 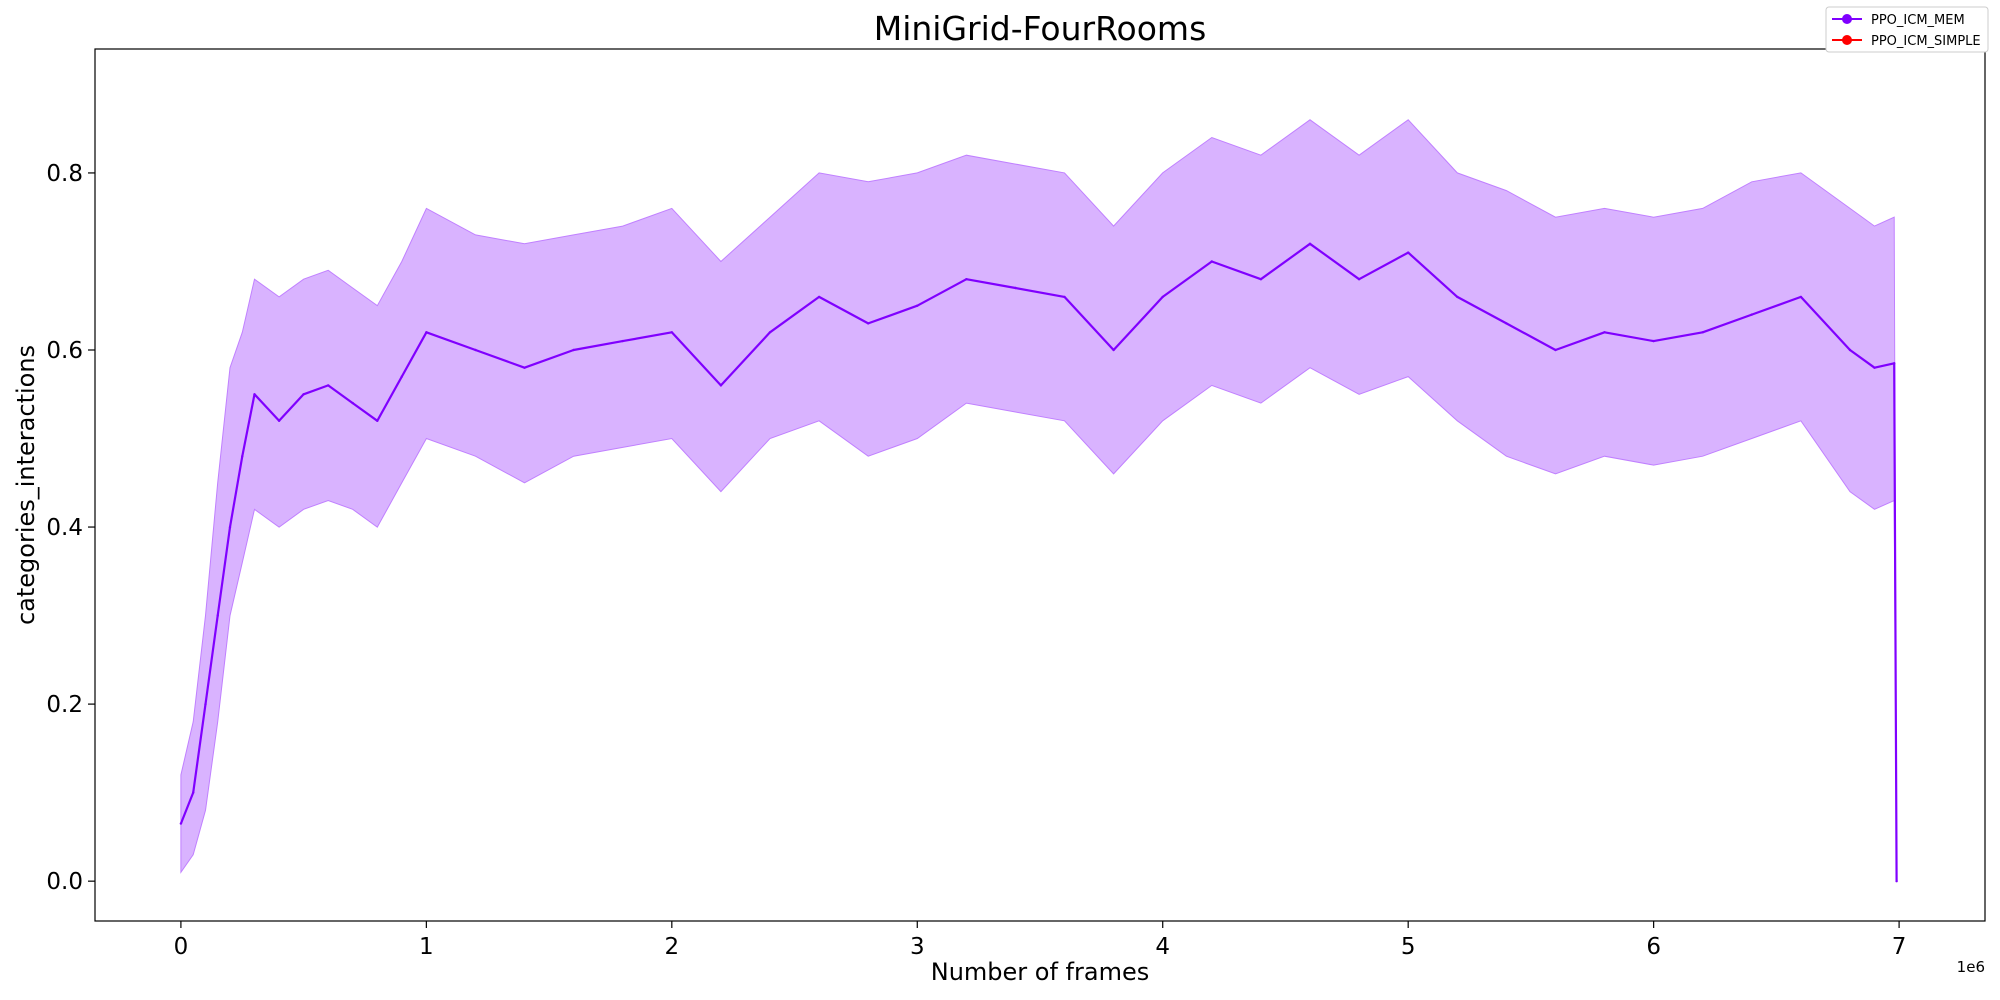 I want to click on legend-frame, so click(x=1907, y=29).